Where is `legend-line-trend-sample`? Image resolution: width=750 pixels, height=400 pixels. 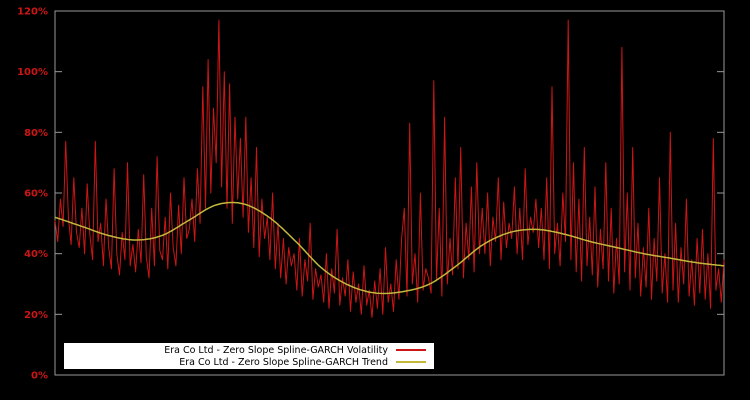
legend-line-trend-sample is located at coordinates (411, 362).